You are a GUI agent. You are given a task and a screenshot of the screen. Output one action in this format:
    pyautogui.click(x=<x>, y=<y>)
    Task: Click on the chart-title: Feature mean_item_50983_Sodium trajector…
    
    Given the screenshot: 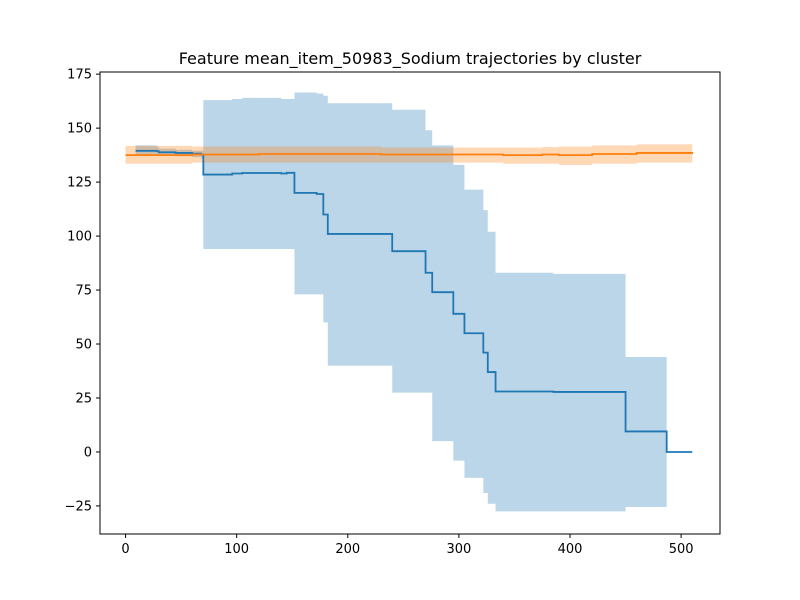 What is the action you would take?
    pyautogui.click(x=410, y=59)
    